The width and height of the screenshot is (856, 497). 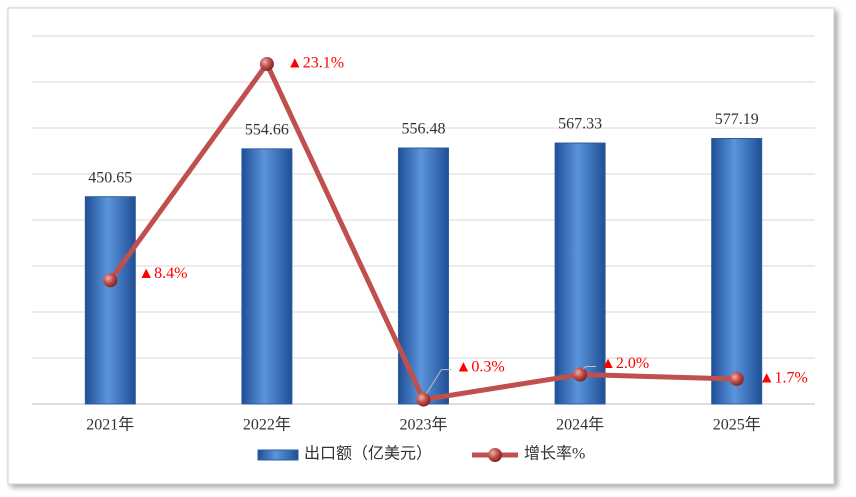 What do you see at coordinates (267, 425) in the screenshot?
I see `x-tick-label: 2022年` at bounding box center [267, 425].